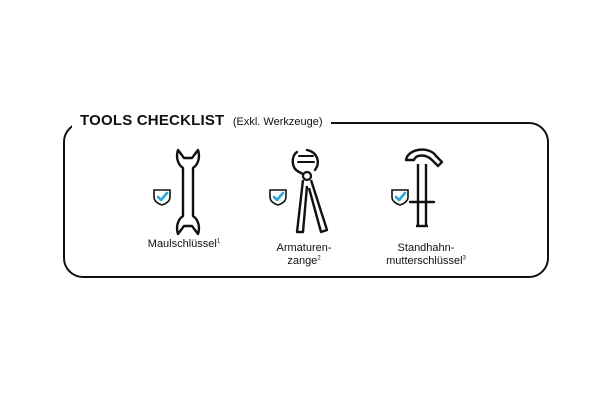 This screenshot has height=400, width=612. What do you see at coordinates (304, 254) in the screenshot?
I see `tool-label: Armaturen- zange2` at bounding box center [304, 254].